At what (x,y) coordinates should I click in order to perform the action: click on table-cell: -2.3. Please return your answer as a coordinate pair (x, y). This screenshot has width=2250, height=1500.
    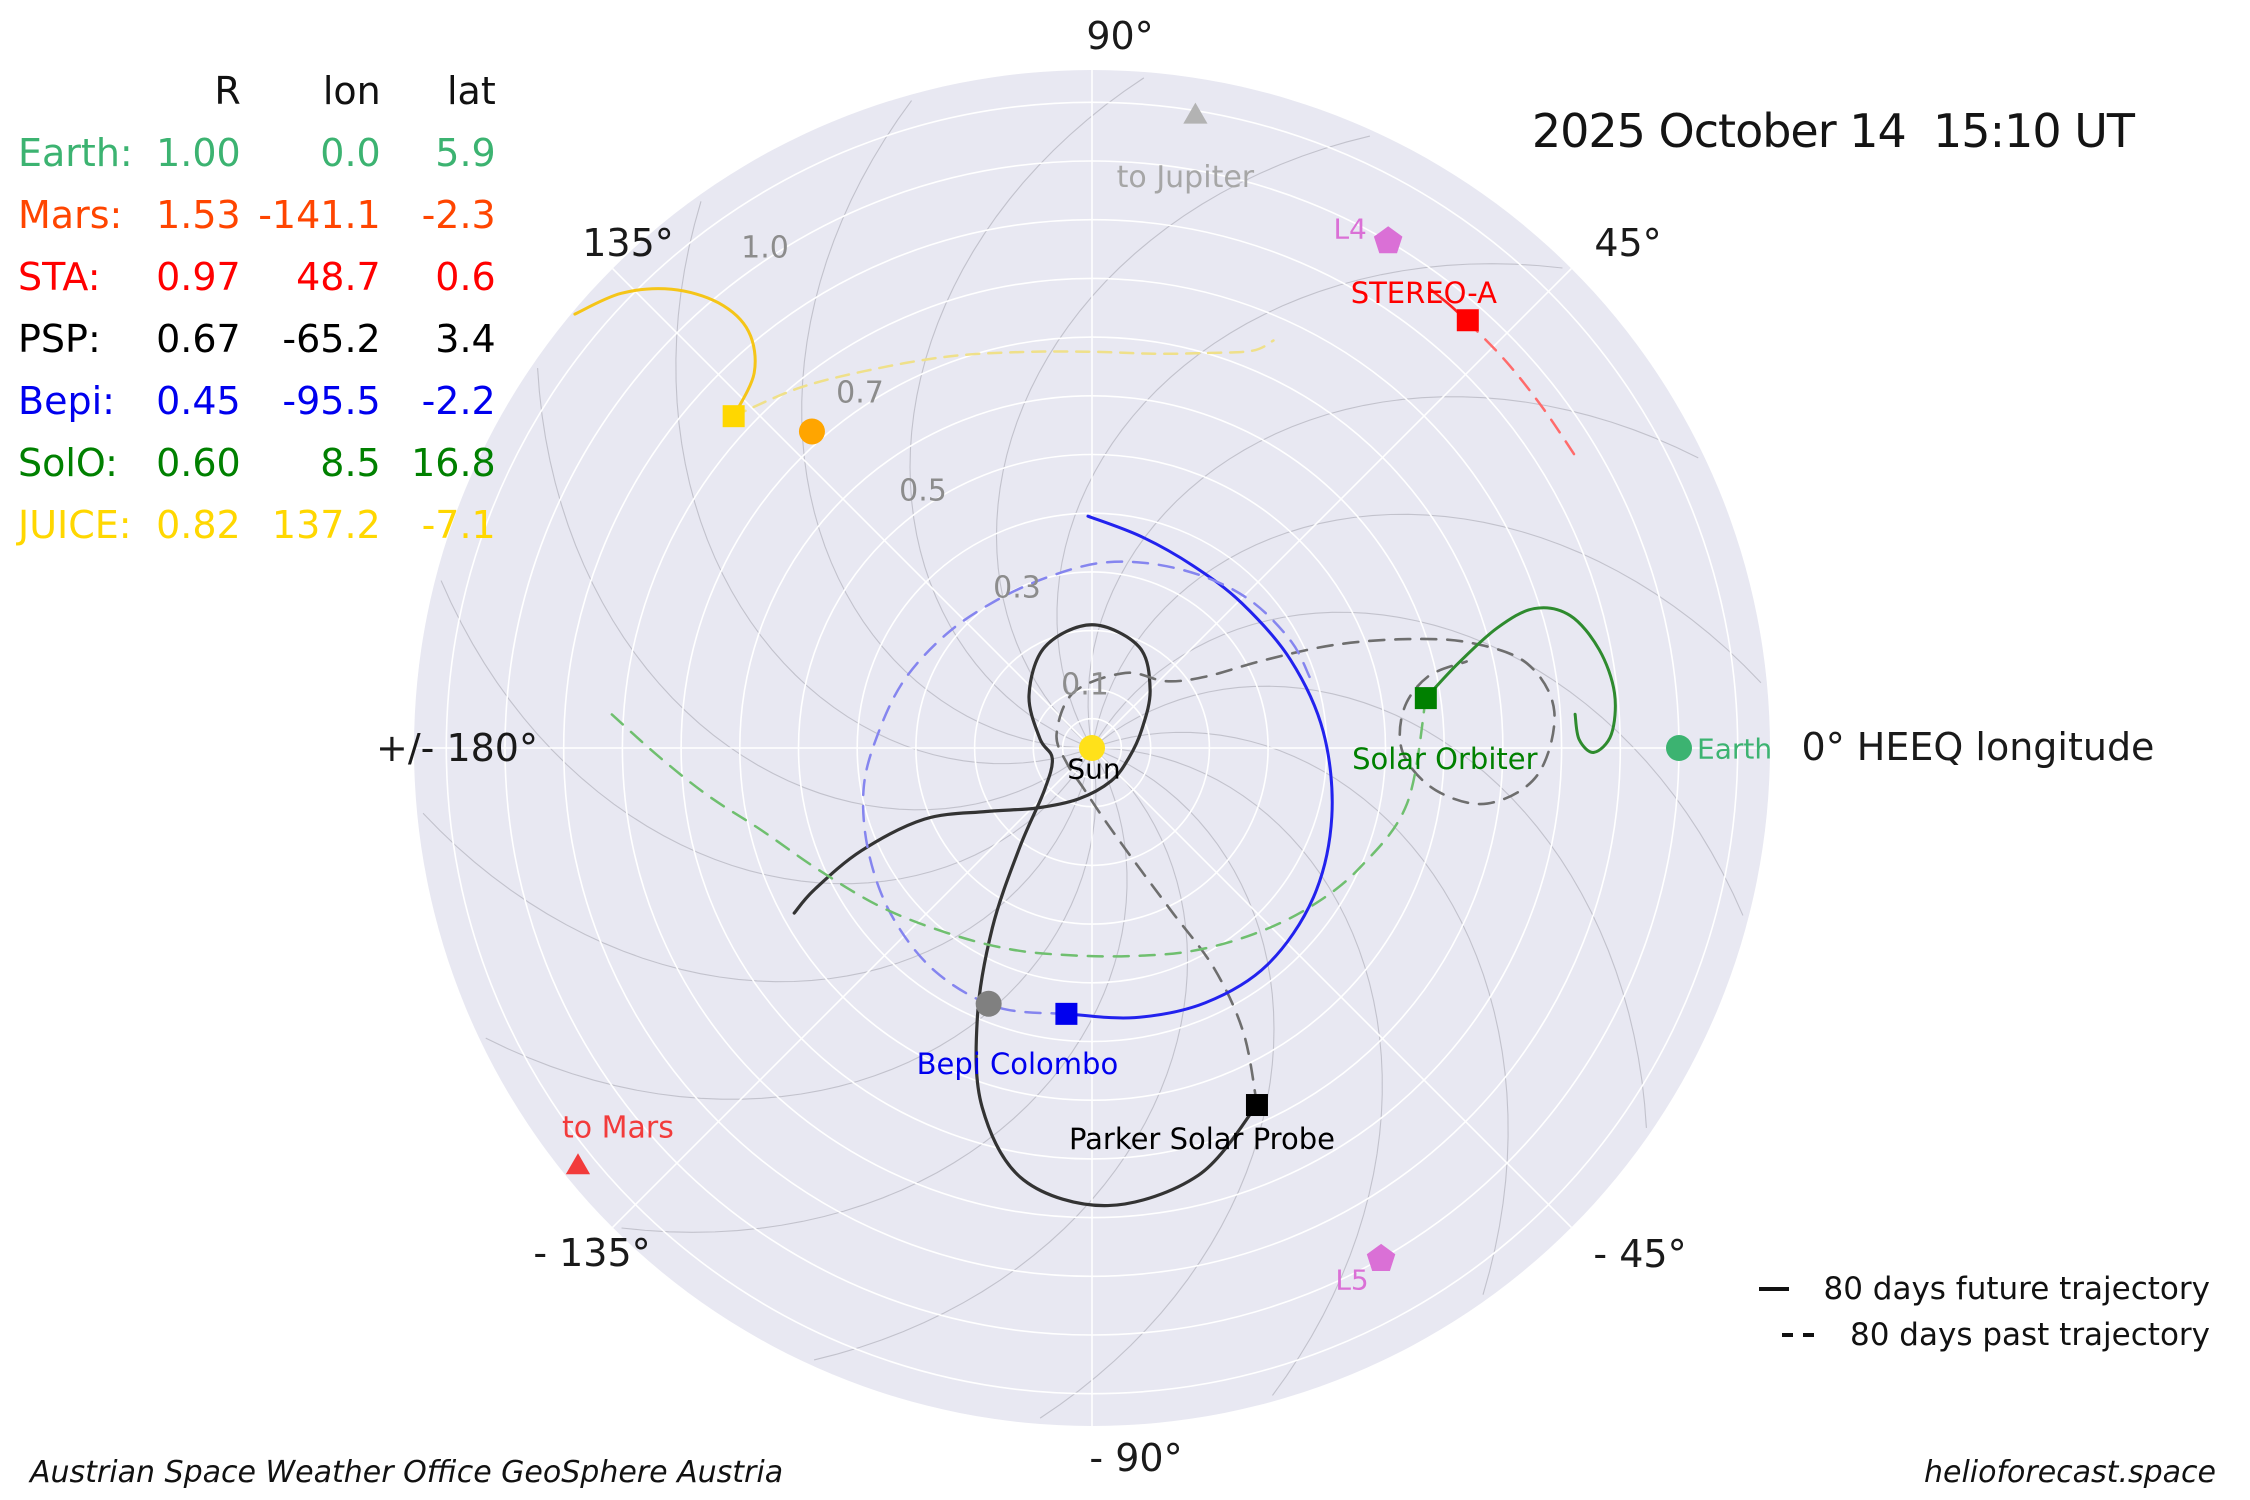
    Looking at the image, I should click on (458, 215).